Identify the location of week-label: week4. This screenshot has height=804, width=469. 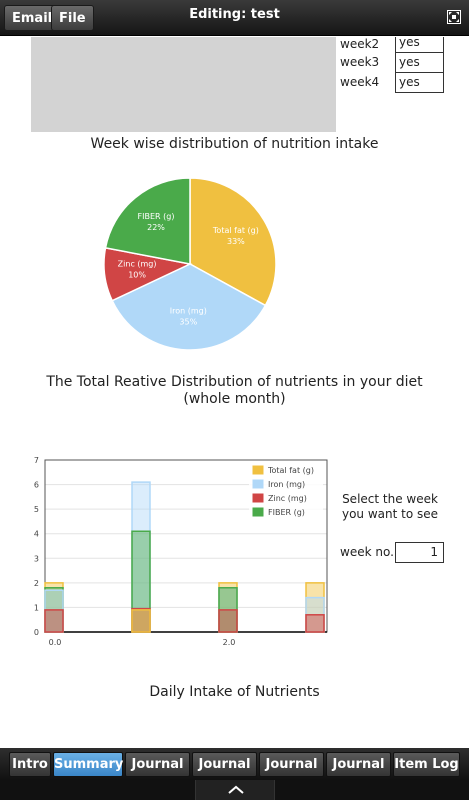
(360, 82).